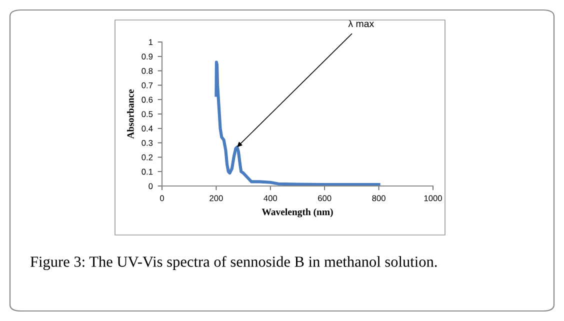 The height and width of the screenshot is (321, 564). I want to click on x-tick-label: 1000, so click(433, 198).